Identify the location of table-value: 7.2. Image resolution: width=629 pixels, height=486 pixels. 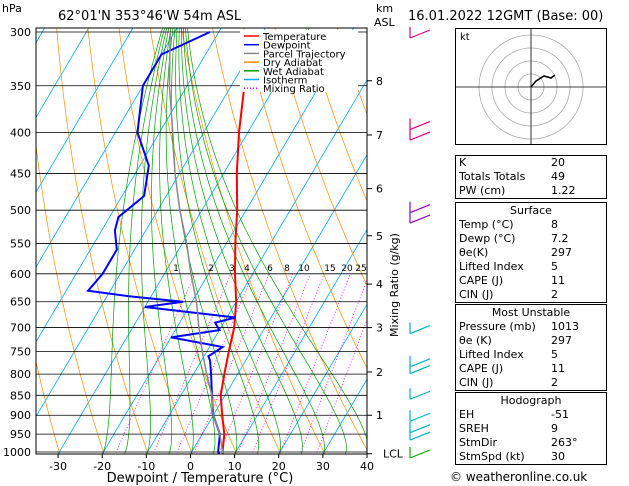
(560, 238).